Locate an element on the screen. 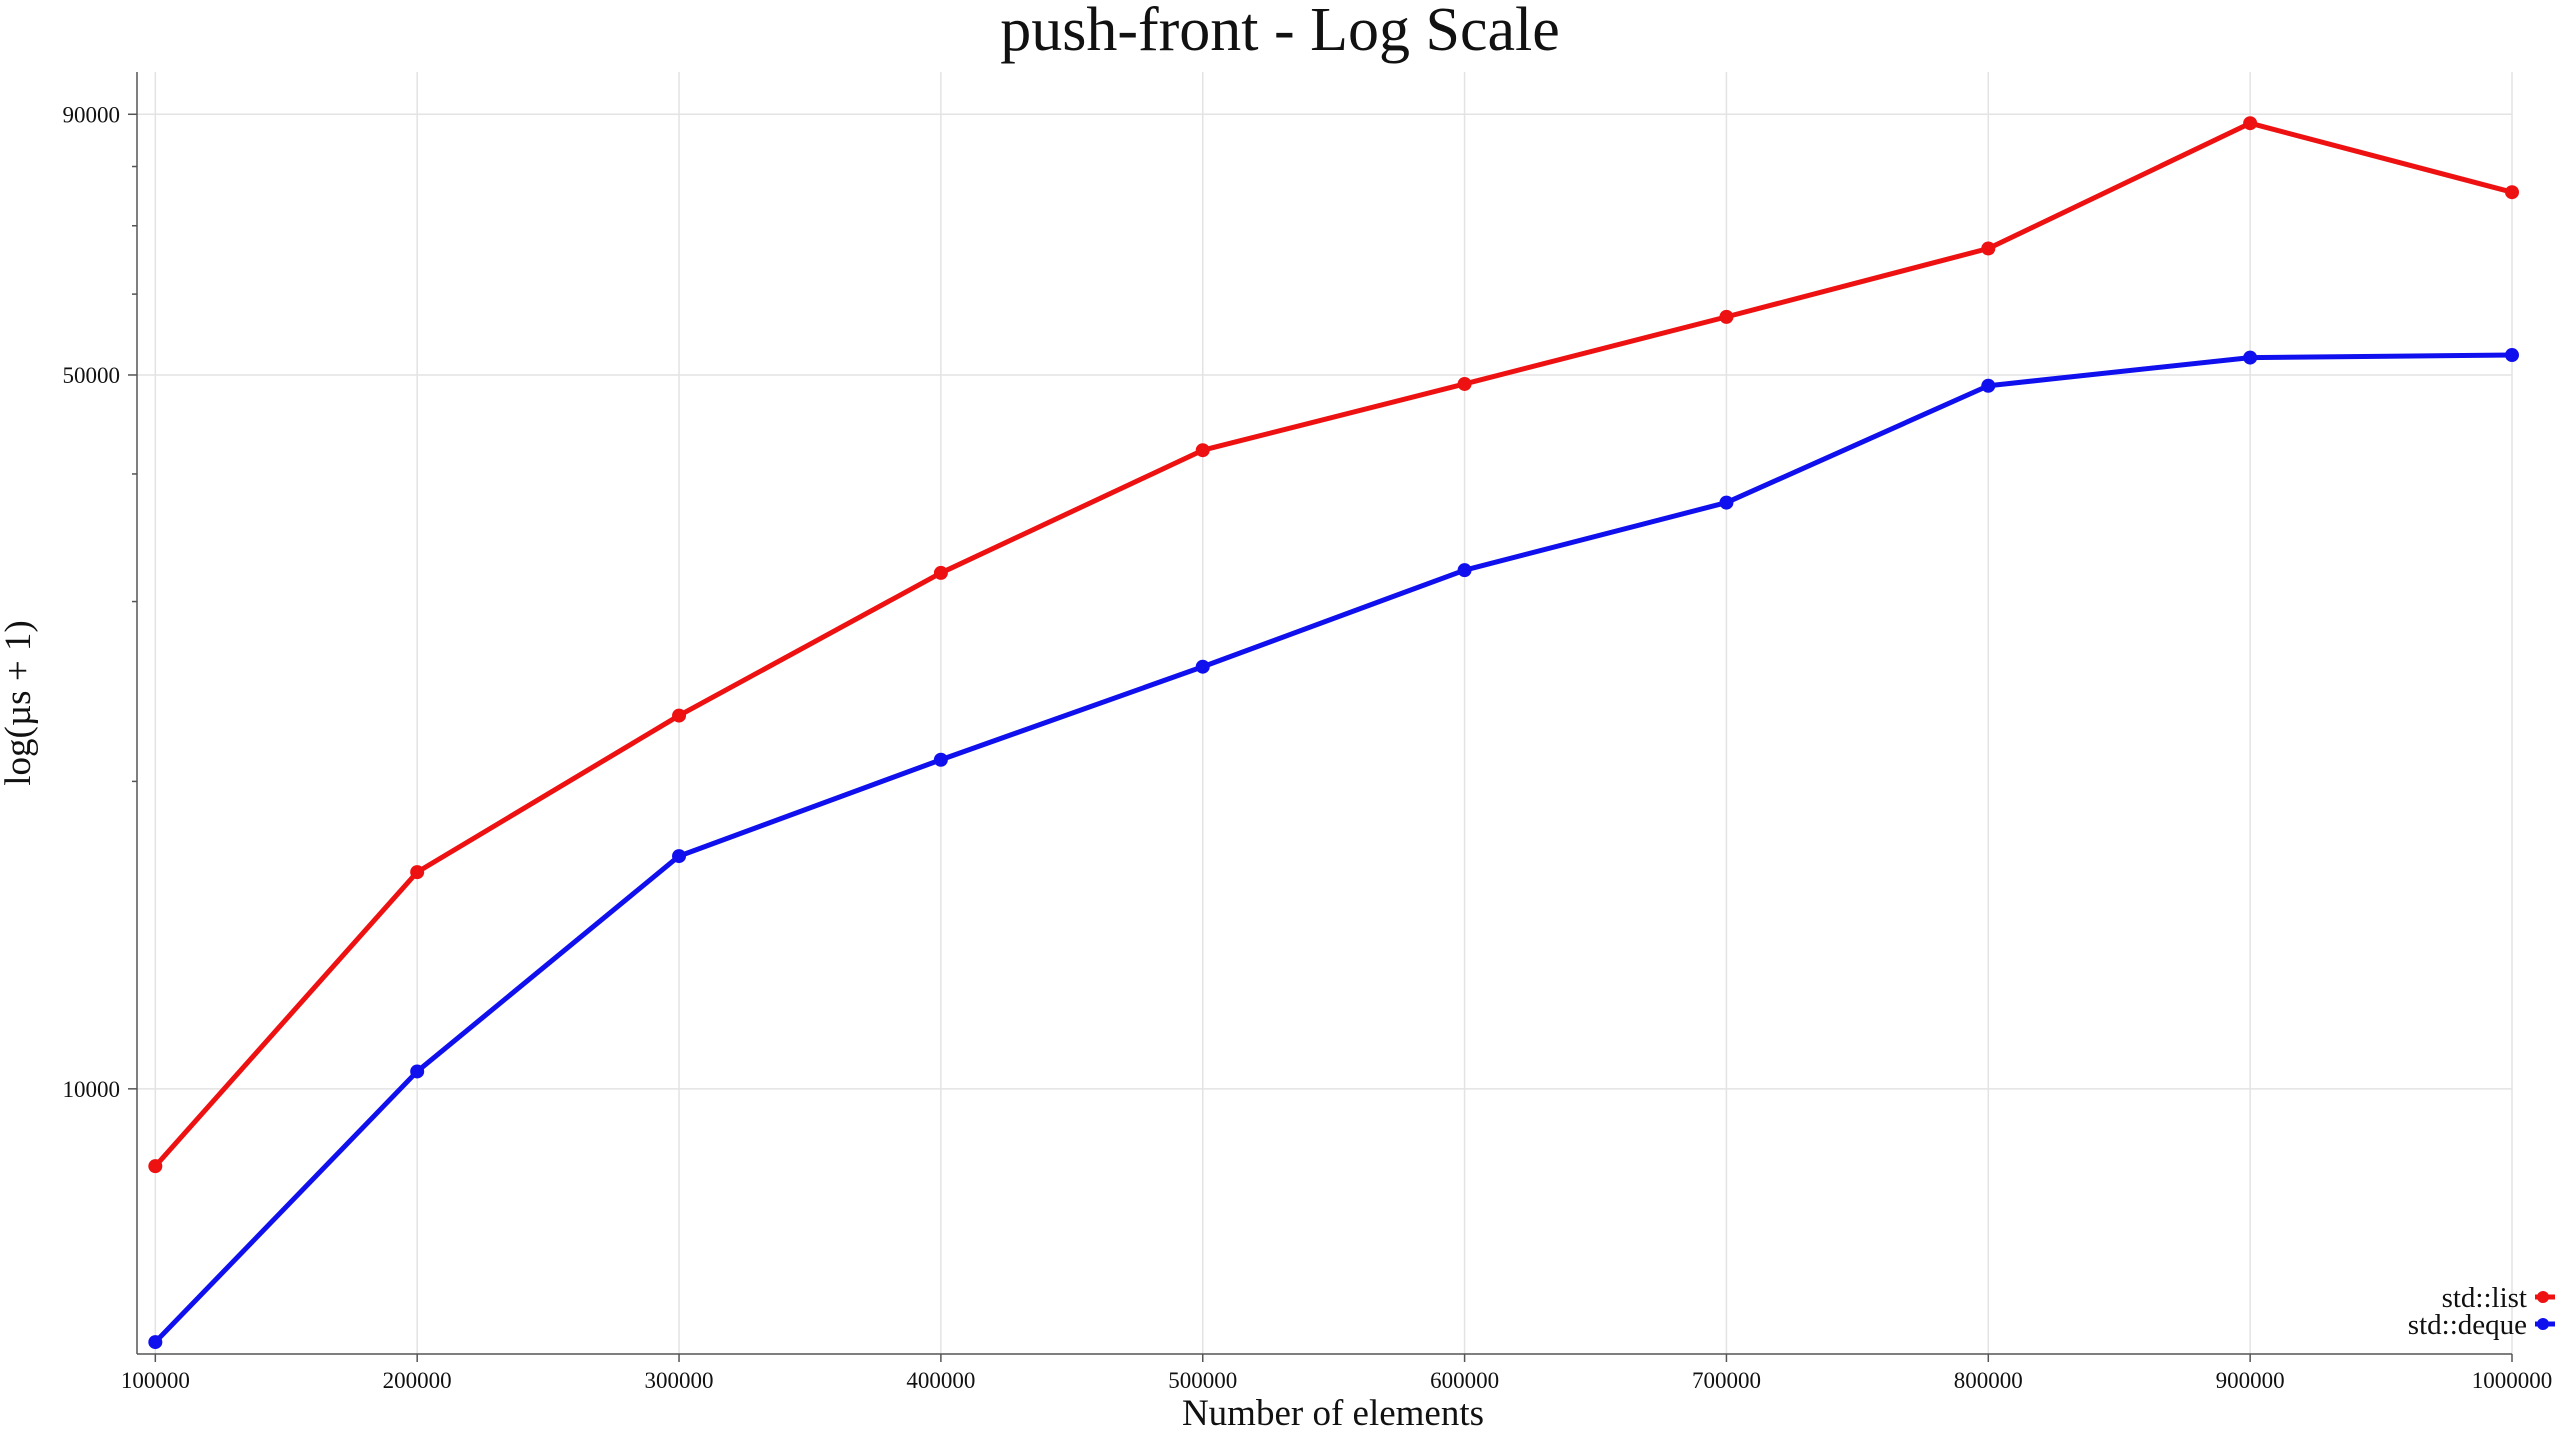  legend-item: std::deque is located at coordinates (2481, 1325).